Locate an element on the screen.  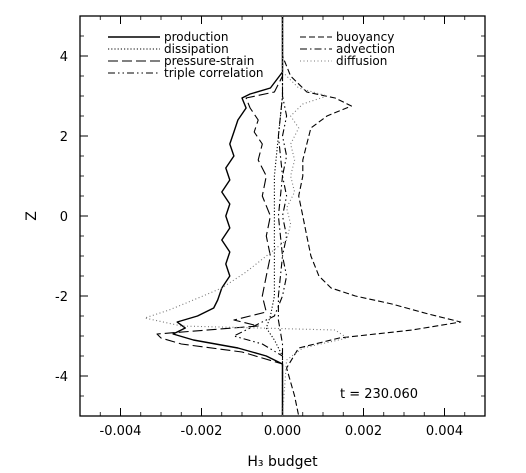
y-tick-label: -4 is located at coordinates (61, 377).